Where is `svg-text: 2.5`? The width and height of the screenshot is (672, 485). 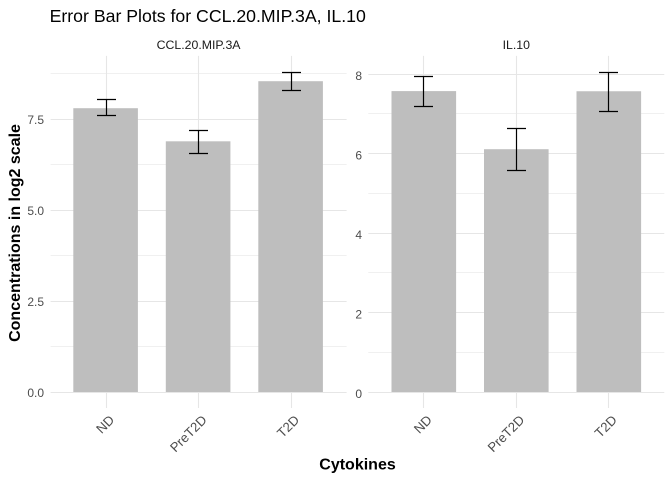
svg-text: 2.5 is located at coordinates (35, 302).